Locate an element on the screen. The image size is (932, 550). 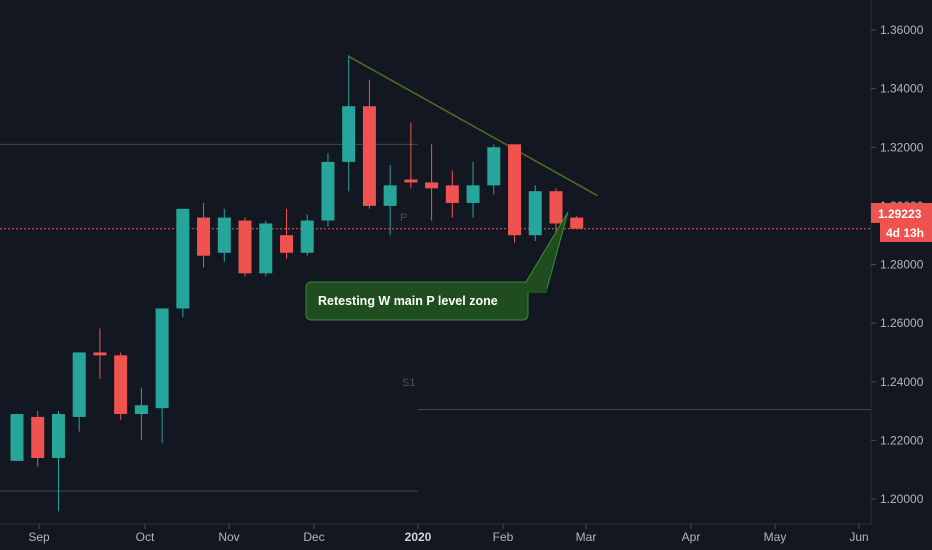
x-tick-label: Feb is located at coordinates (503, 537).